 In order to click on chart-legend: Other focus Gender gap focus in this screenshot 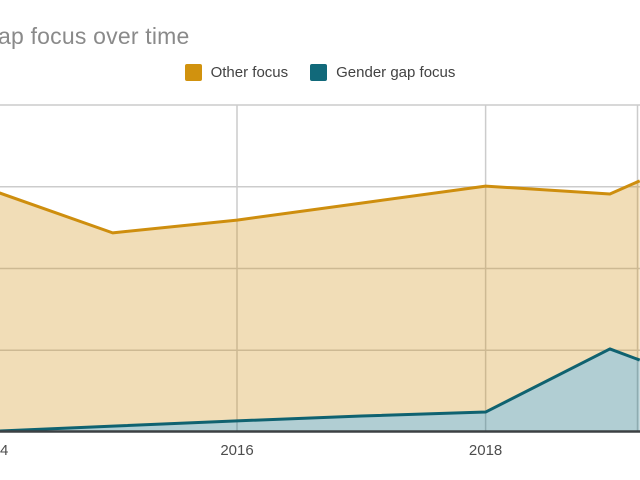, I will do `click(320, 72)`.